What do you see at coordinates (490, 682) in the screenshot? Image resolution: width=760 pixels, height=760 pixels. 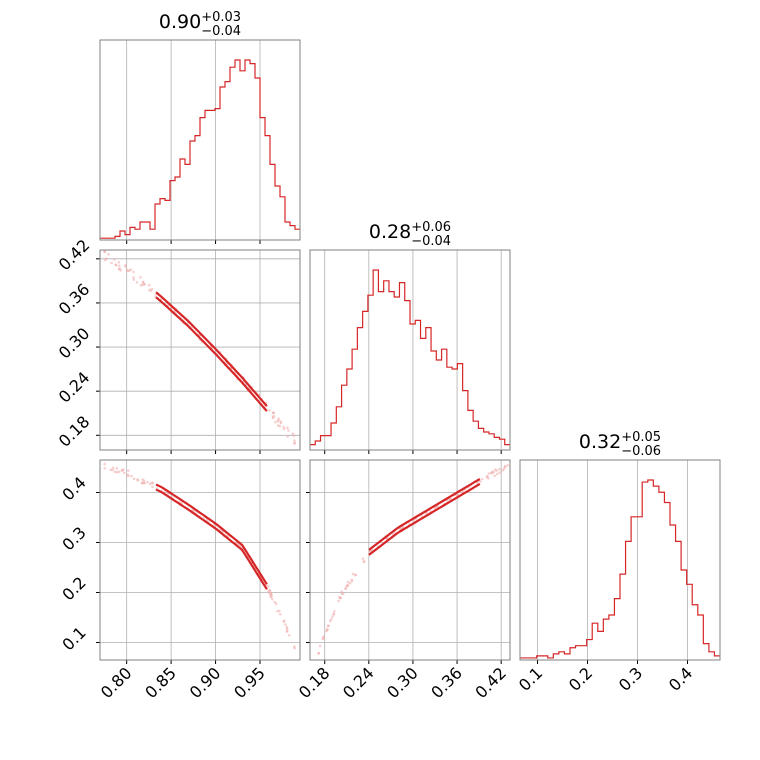 I see `x-tick-label: 0.42` at bounding box center [490, 682].